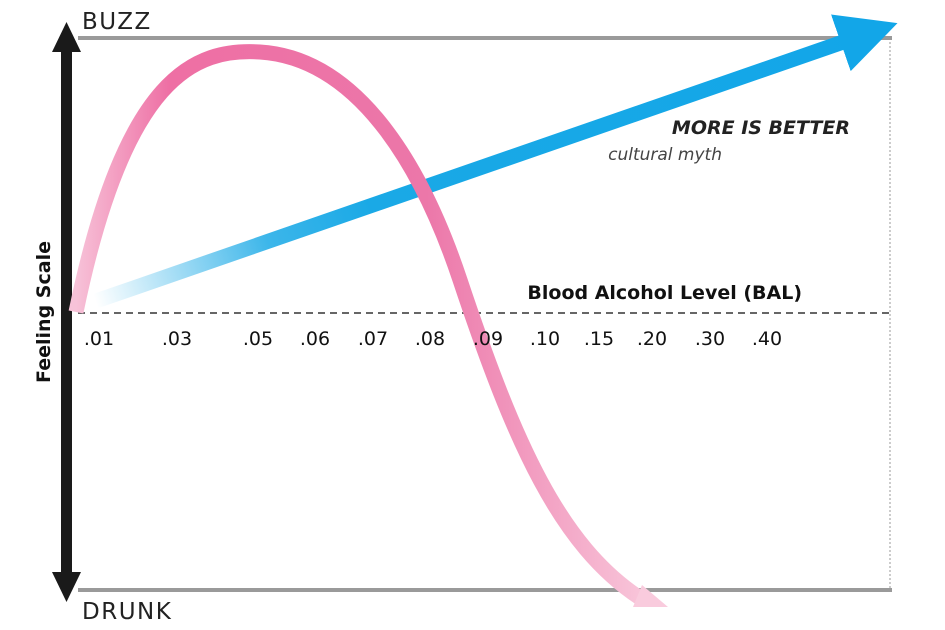 The width and height of the screenshot is (945, 630). Describe the element at coordinates (761, 128) in the screenshot. I see `myth-label: MORE IS BETTER` at that location.